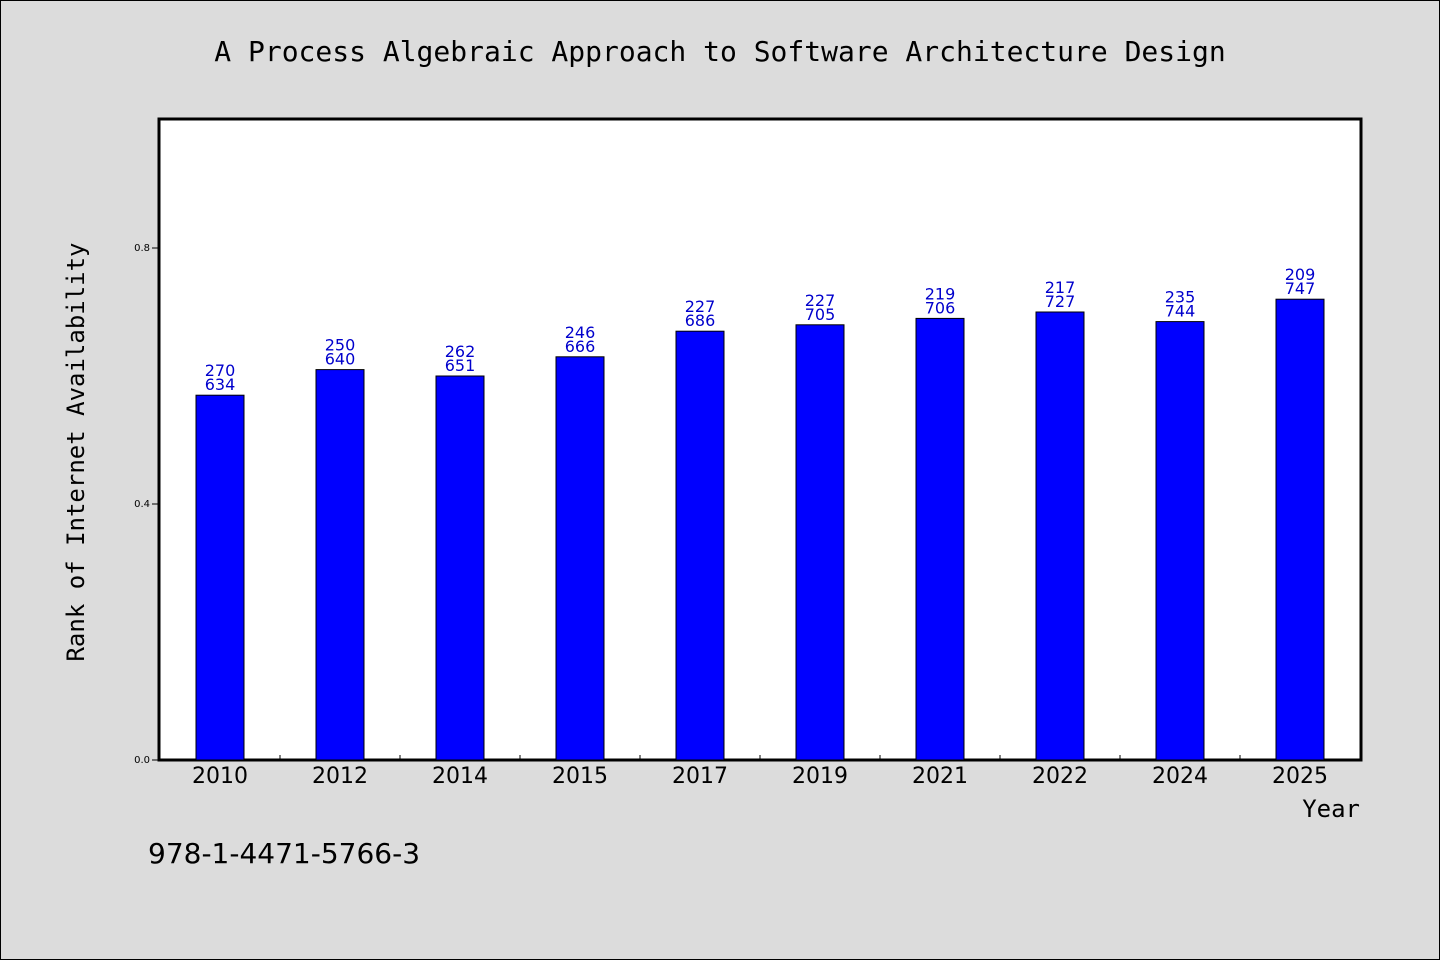  What do you see at coordinates (1060, 536) in the screenshot?
I see `bar-2022` at bounding box center [1060, 536].